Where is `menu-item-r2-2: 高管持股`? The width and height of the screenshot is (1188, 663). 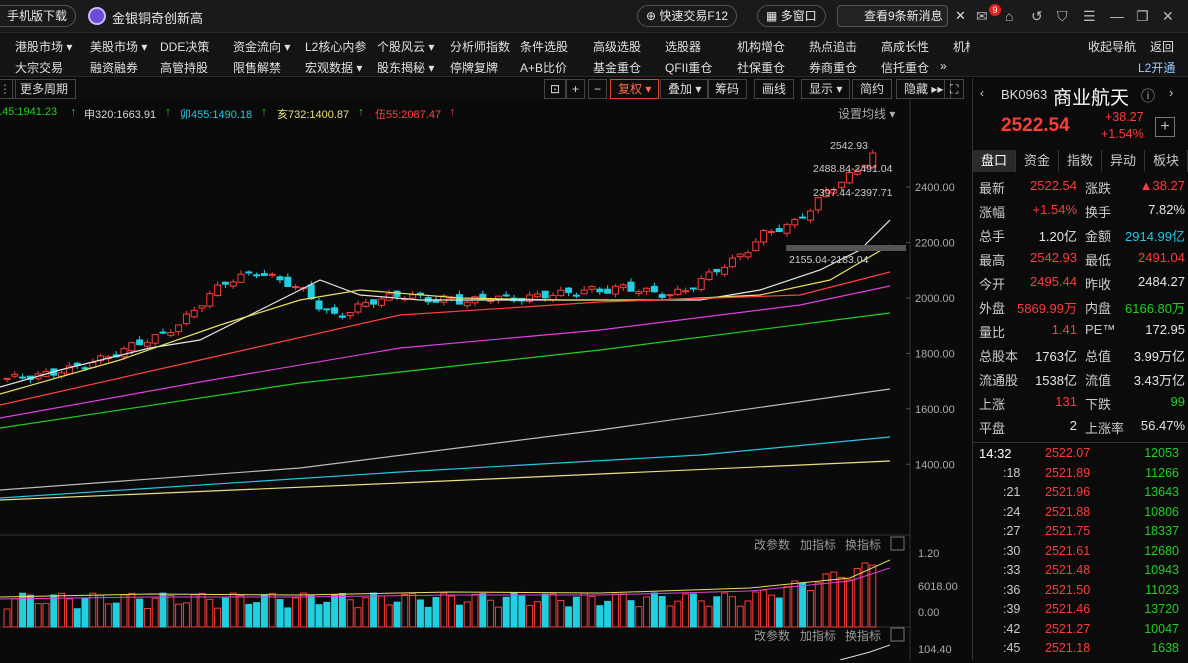
menu-item-r2-2: 高管持股 is located at coordinates (184, 68).